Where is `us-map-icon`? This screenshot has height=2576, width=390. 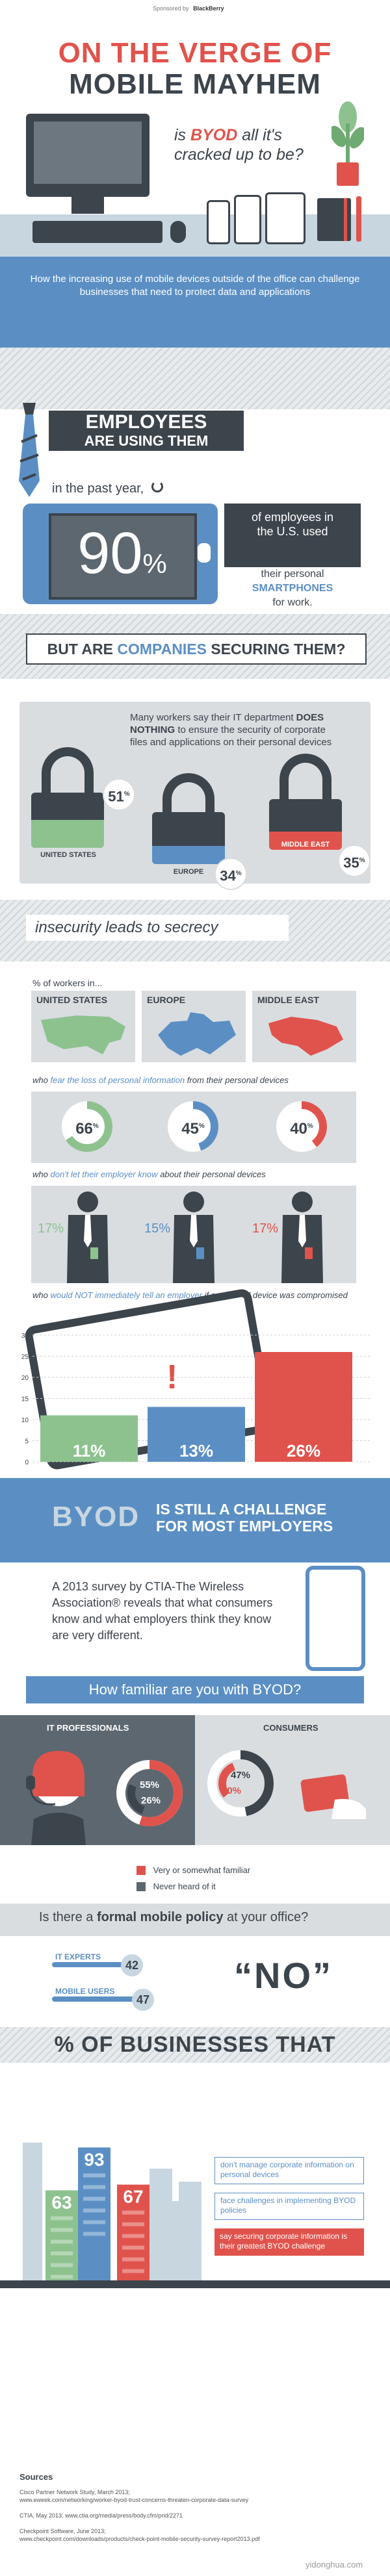 us-map-icon is located at coordinates (83, 1034).